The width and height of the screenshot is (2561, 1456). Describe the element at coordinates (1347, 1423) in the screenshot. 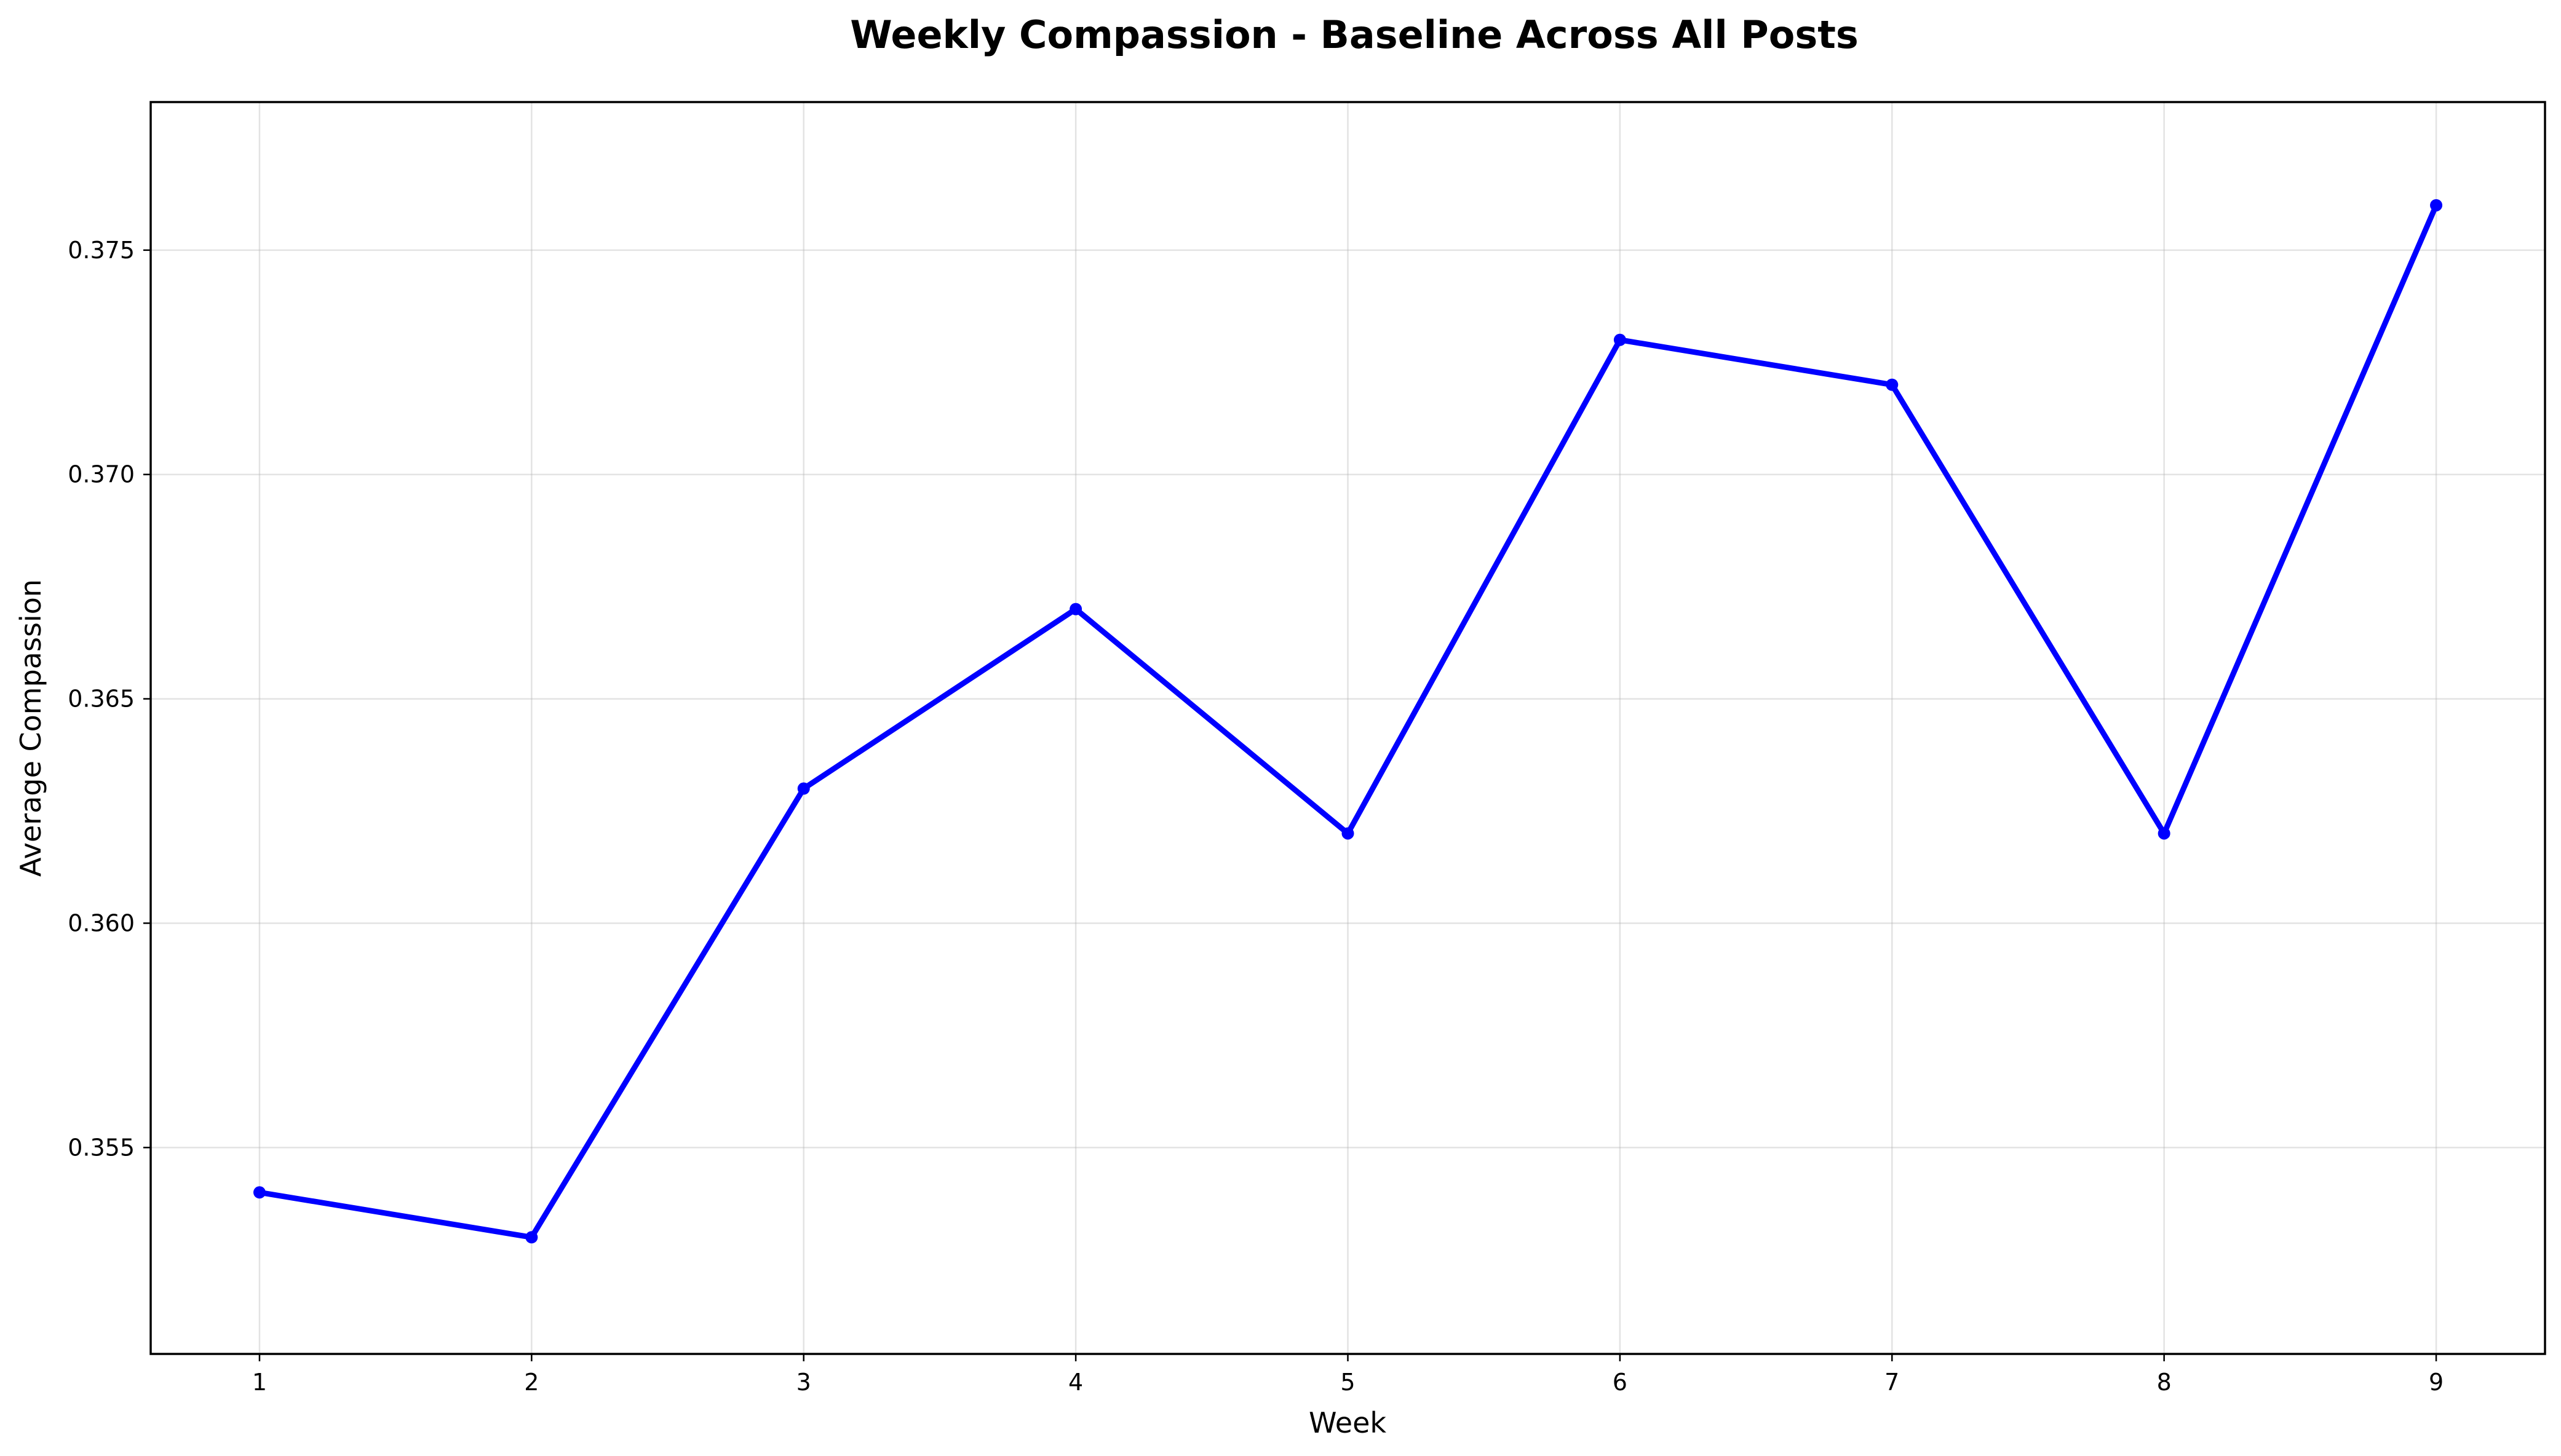

I see `x-axis-label: Week` at that location.